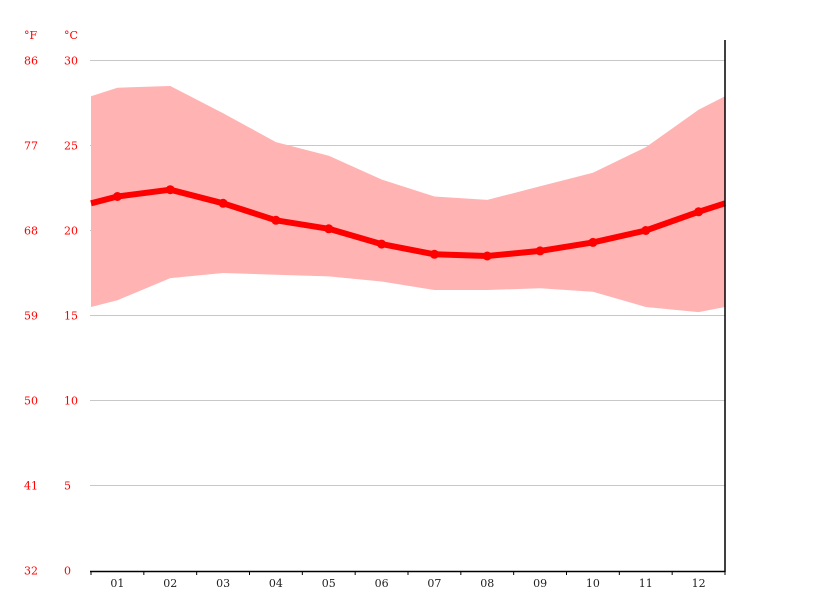 Image resolution: width=815 pixels, height=611 pixels. What do you see at coordinates (31, 486) in the screenshot?
I see `y-tick-f: 41` at bounding box center [31, 486].